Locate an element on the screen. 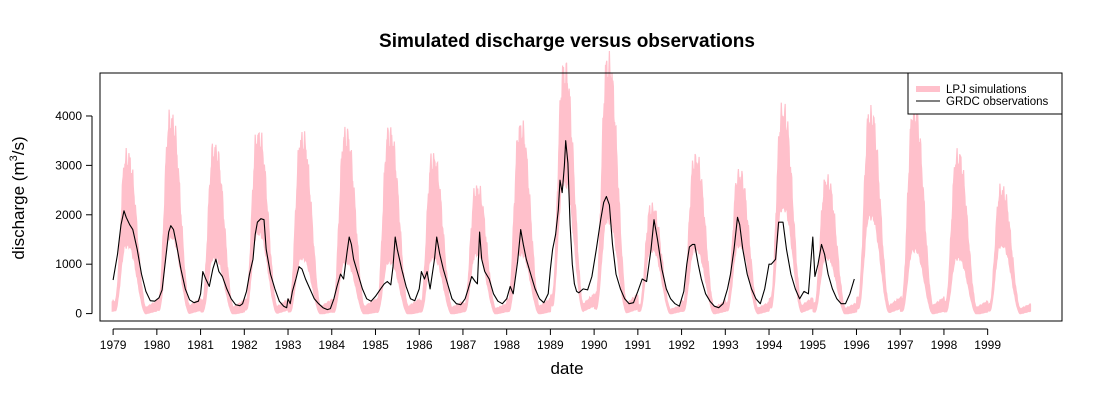 This screenshot has height=412, width=1100. x-tick-label: 1979 is located at coordinates (113, 345).